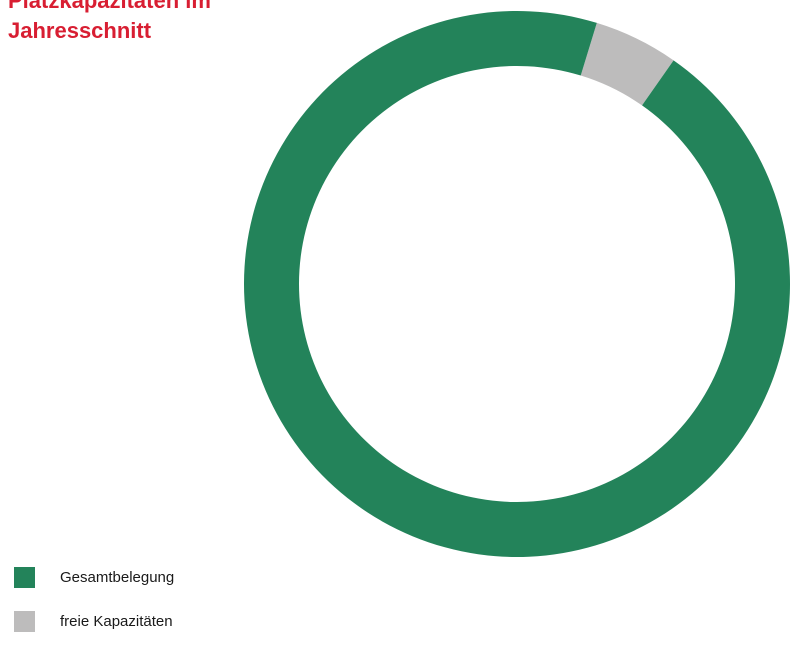 This screenshot has height=654, width=792. What do you see at coordinates (109, 21) in the screenshot?
I see `chart-title: Platzkapazitäten im Jahresschnitt` at bounding box center [109, 21].